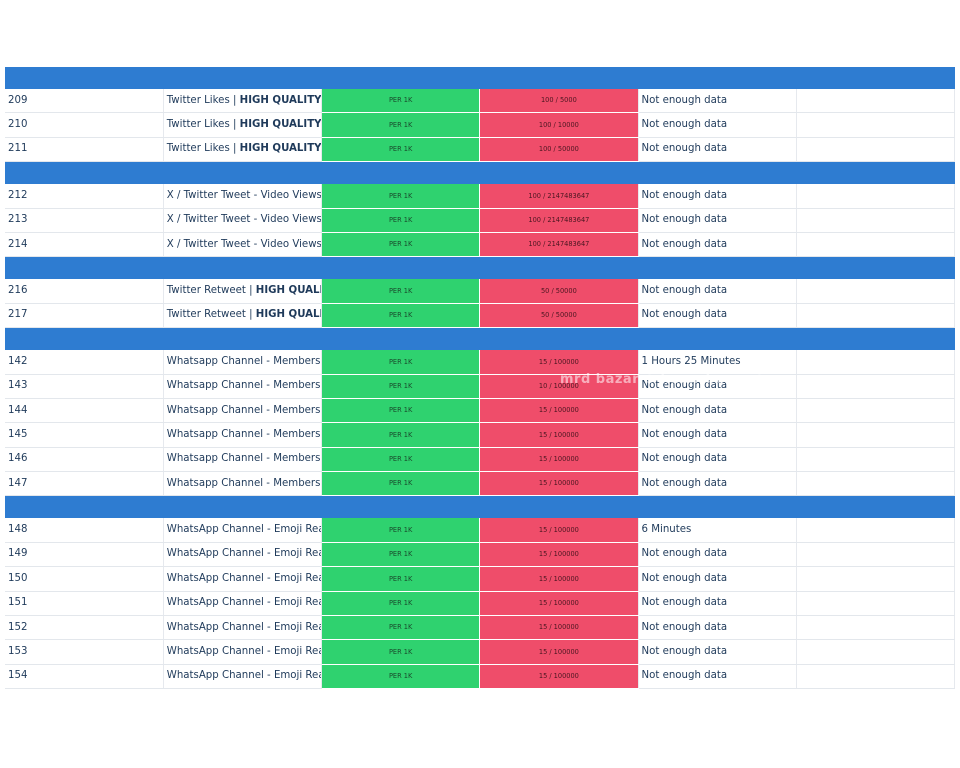 The height and width of the screenshot is (768, 960). I want to click on service-id: 214, so click(84, 245).